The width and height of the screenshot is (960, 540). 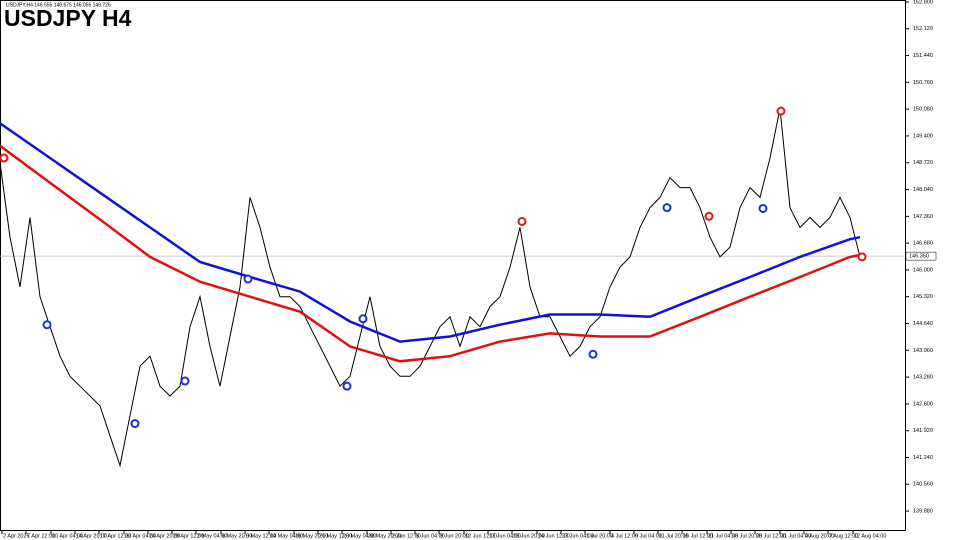 What do you see at coordinates (923, 270) in the screenshot?
I see `y-tick-label: 146.000` at bounding box center [923, 270].